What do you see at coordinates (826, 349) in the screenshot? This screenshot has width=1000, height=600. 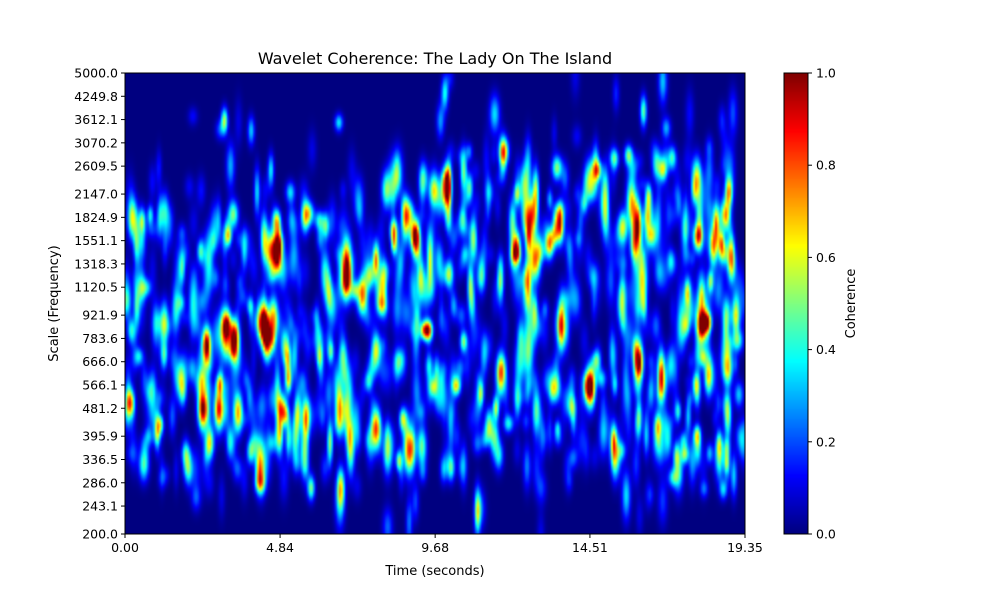 I see `colorbar-tick-label: 0.4` at bounding box center [826, 349].